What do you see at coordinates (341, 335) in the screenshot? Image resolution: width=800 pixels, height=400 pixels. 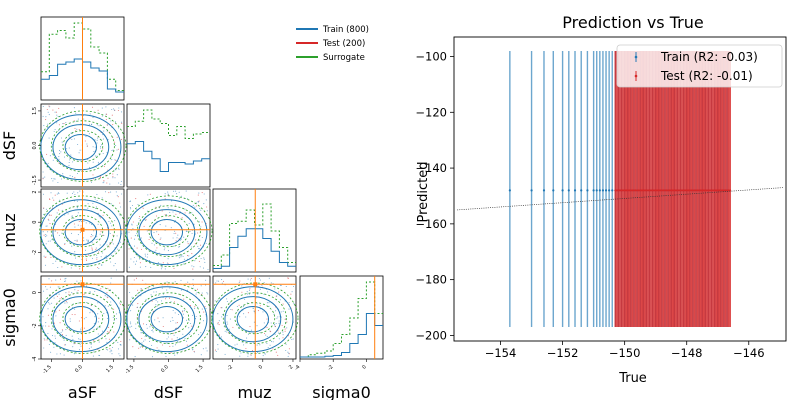 I see `train-histogram` at bounding box center [341, 335].